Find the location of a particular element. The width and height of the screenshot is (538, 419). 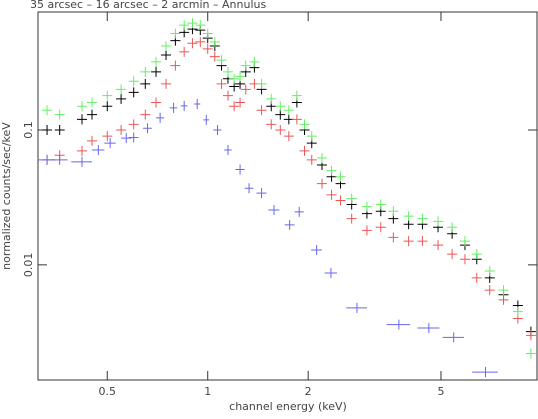

x-tick-label: 2 is located at coordinates (308, 391).